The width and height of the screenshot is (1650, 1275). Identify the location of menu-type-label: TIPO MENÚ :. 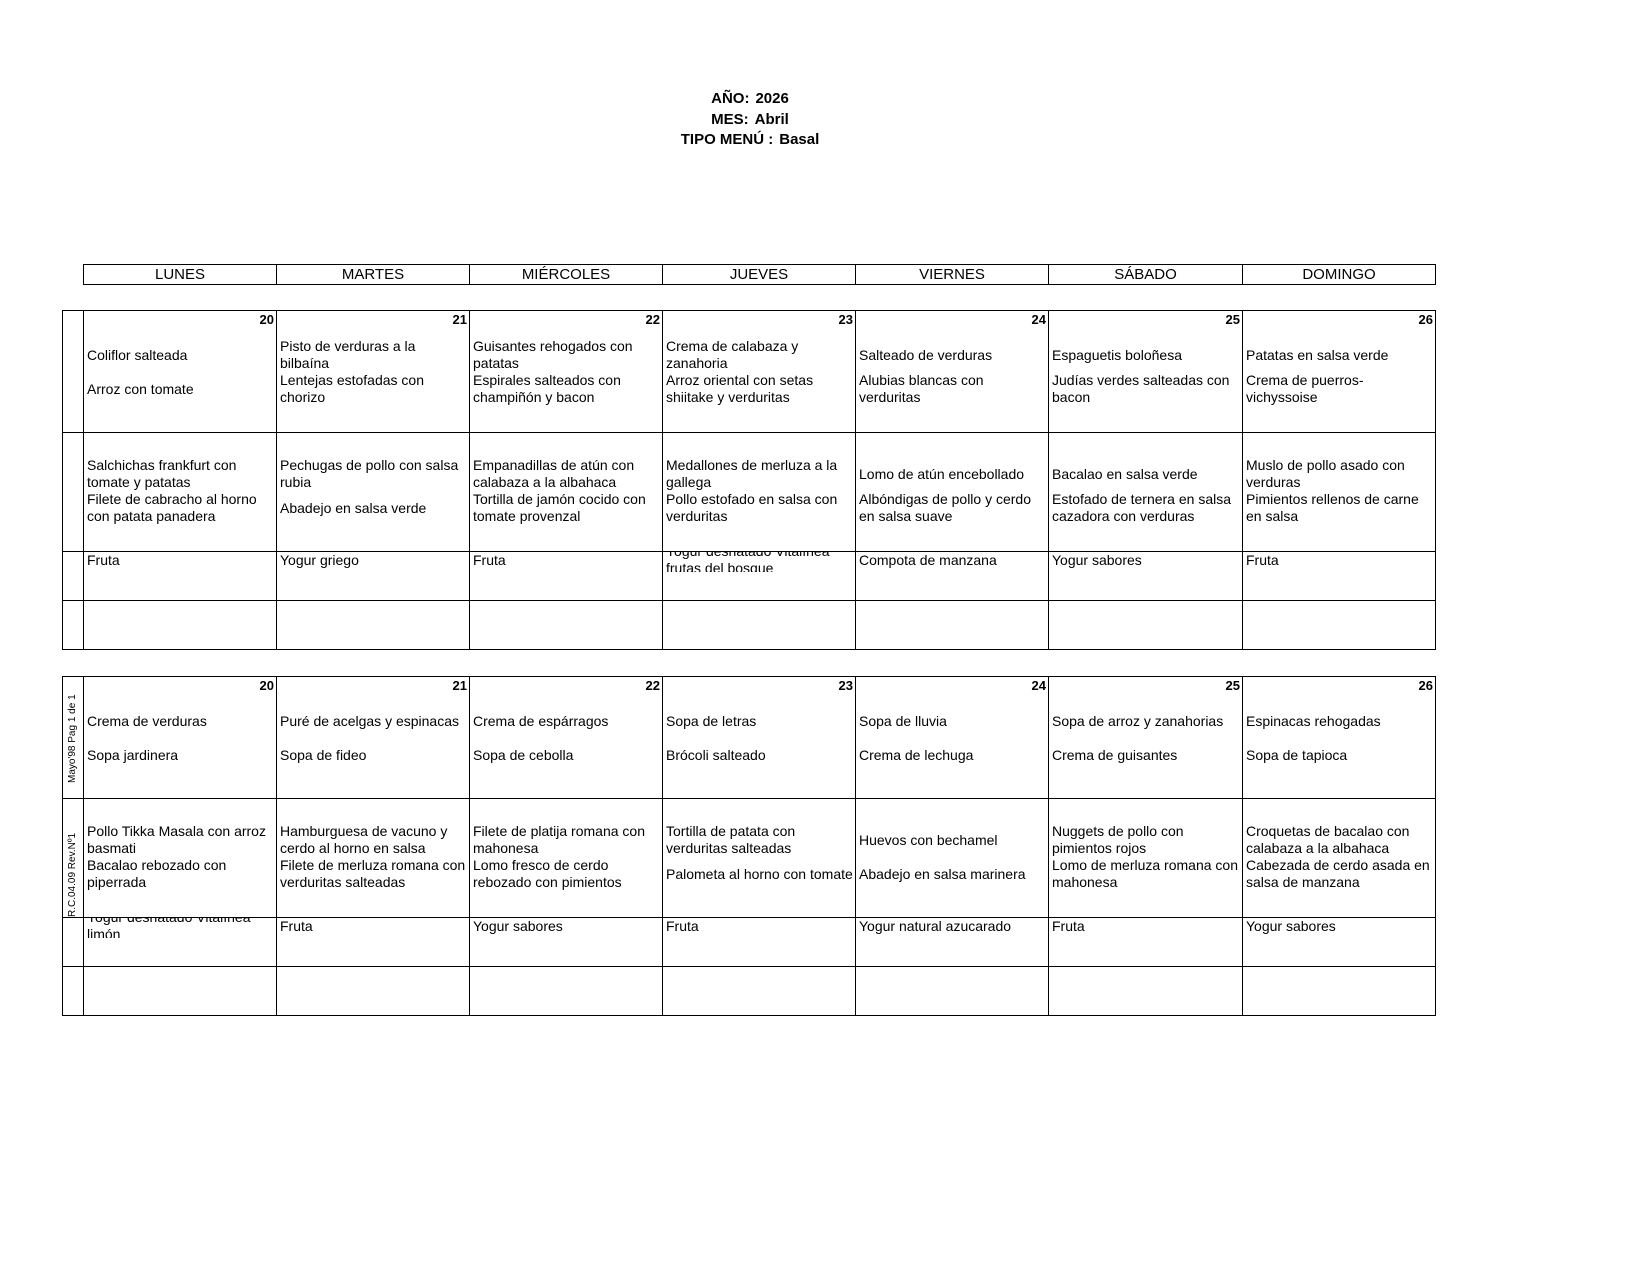
(727, 139).